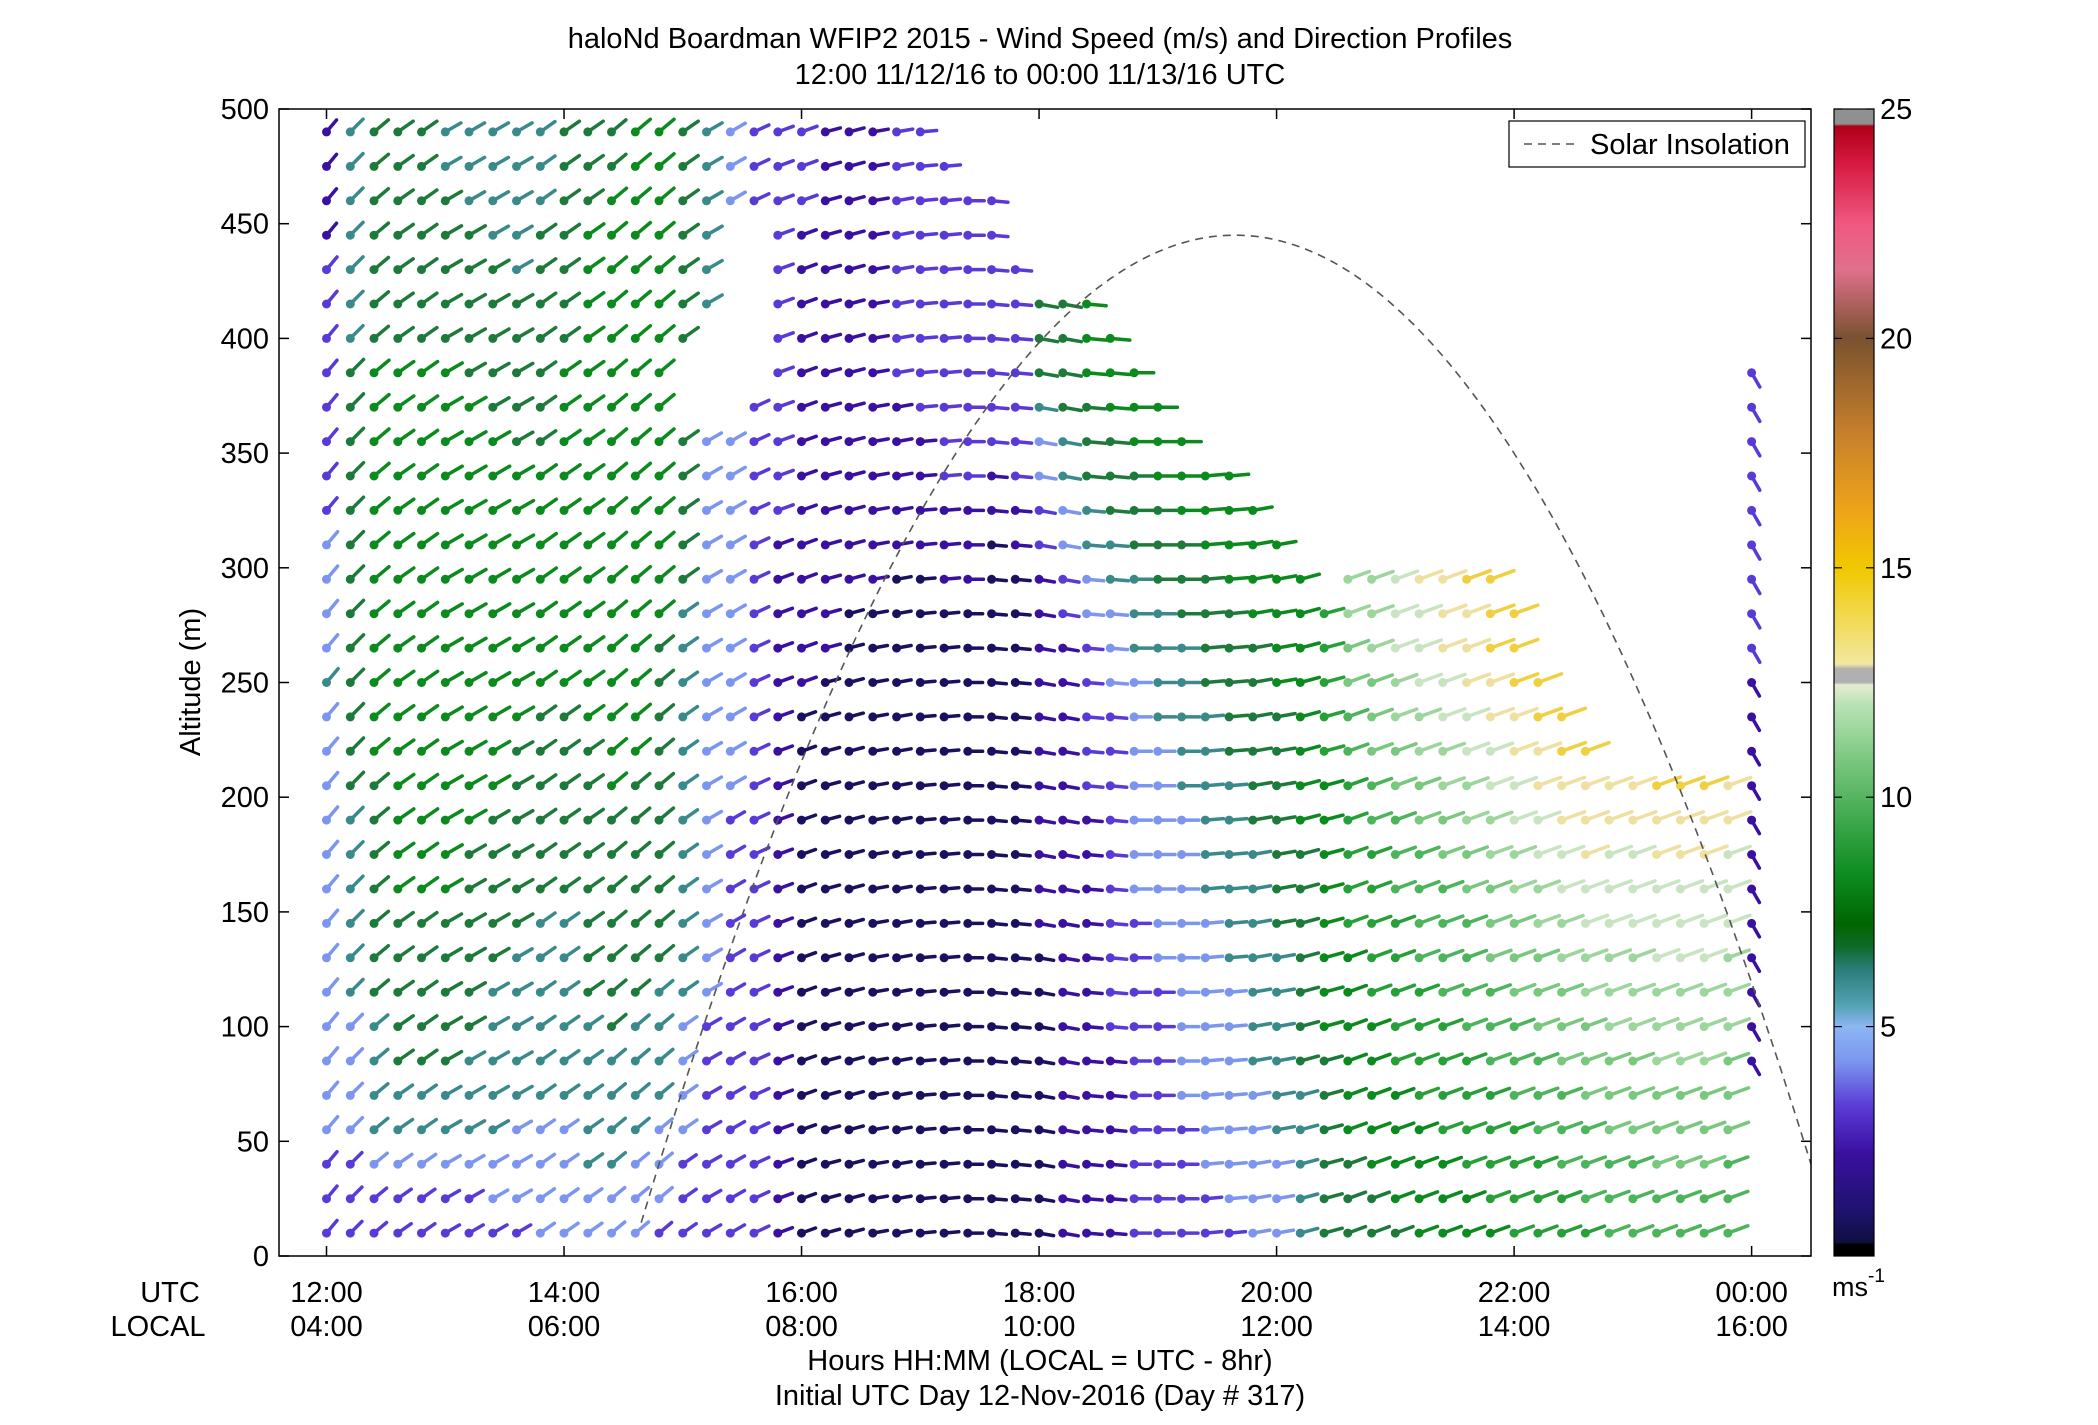 The width and height of the screenshot is (2098, 1425). What do you see at coordinates (245, 339) in the screenshot?
I see `y-tick-label: 400` at bounding box center [245, 339].